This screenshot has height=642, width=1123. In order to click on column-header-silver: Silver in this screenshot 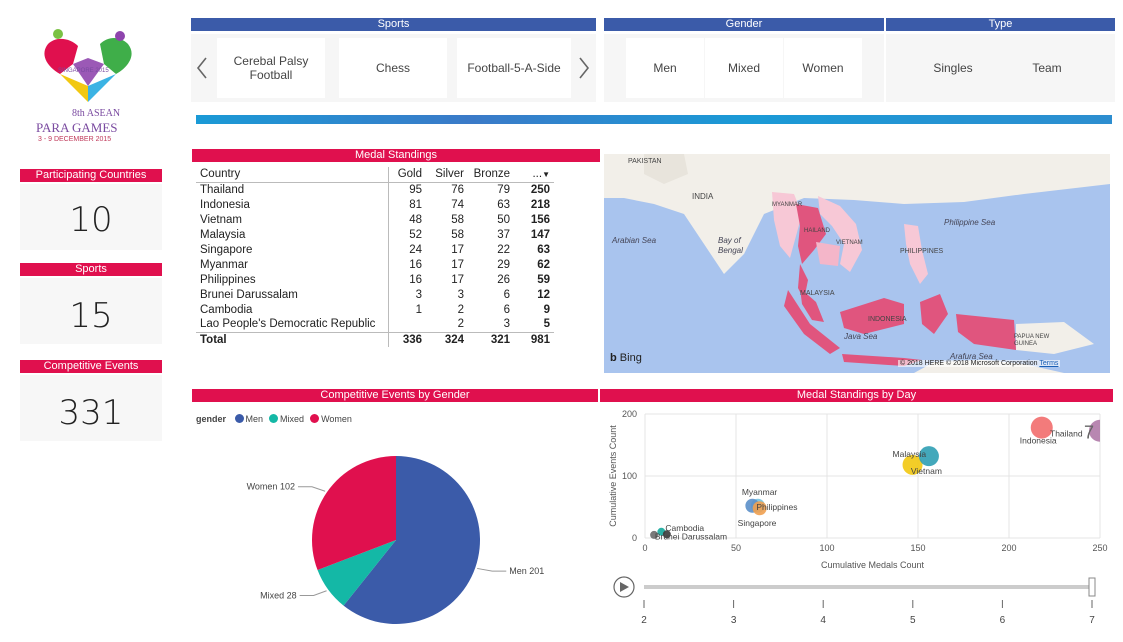, I will do `click(447, 175)`.